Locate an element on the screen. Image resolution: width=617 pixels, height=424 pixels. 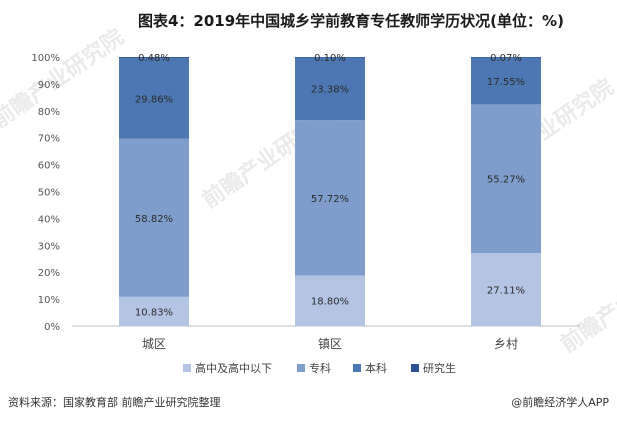
legend: 高中及高中以下 专科 本科 研究生 is located at coordinates (319, 368).